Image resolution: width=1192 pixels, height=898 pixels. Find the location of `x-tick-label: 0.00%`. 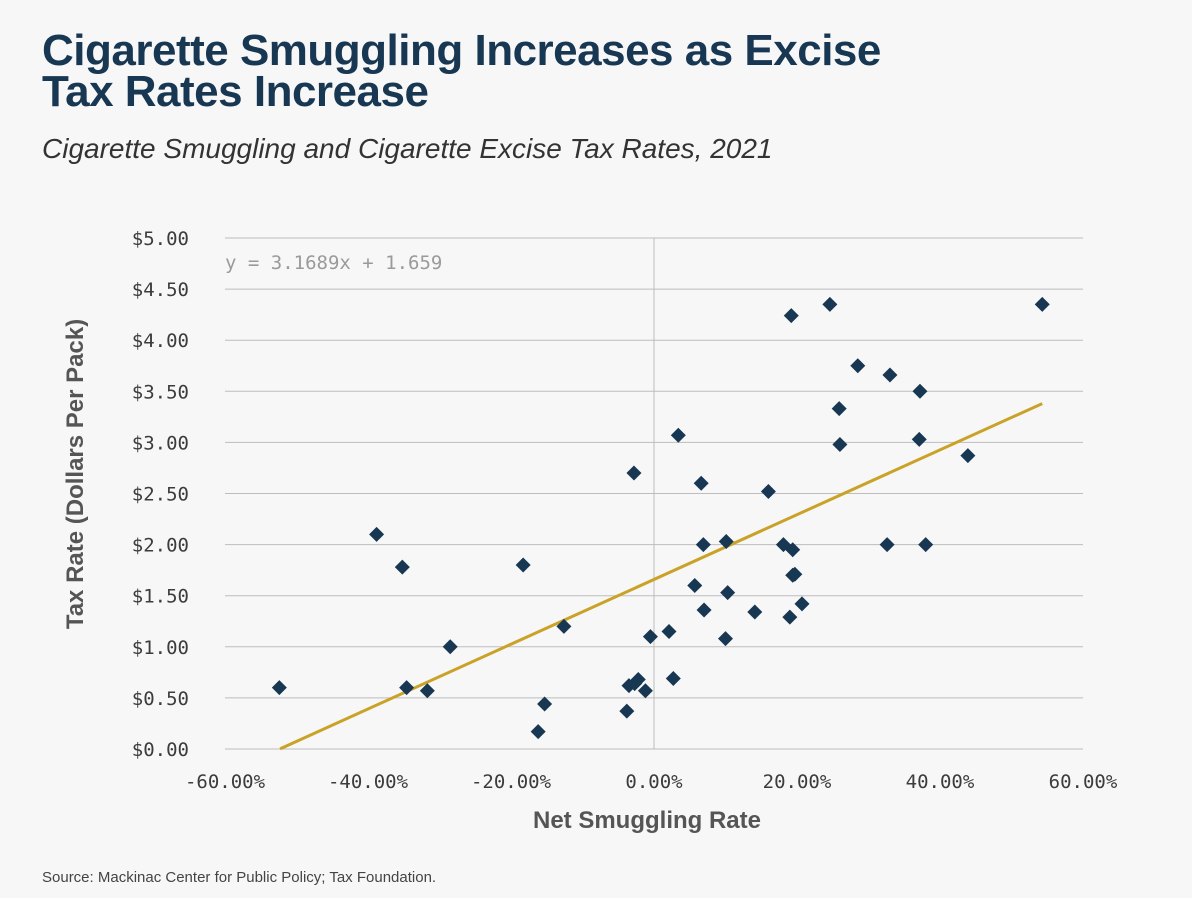

x-tick-label: 0.00% is located at coordinates (654, 782).